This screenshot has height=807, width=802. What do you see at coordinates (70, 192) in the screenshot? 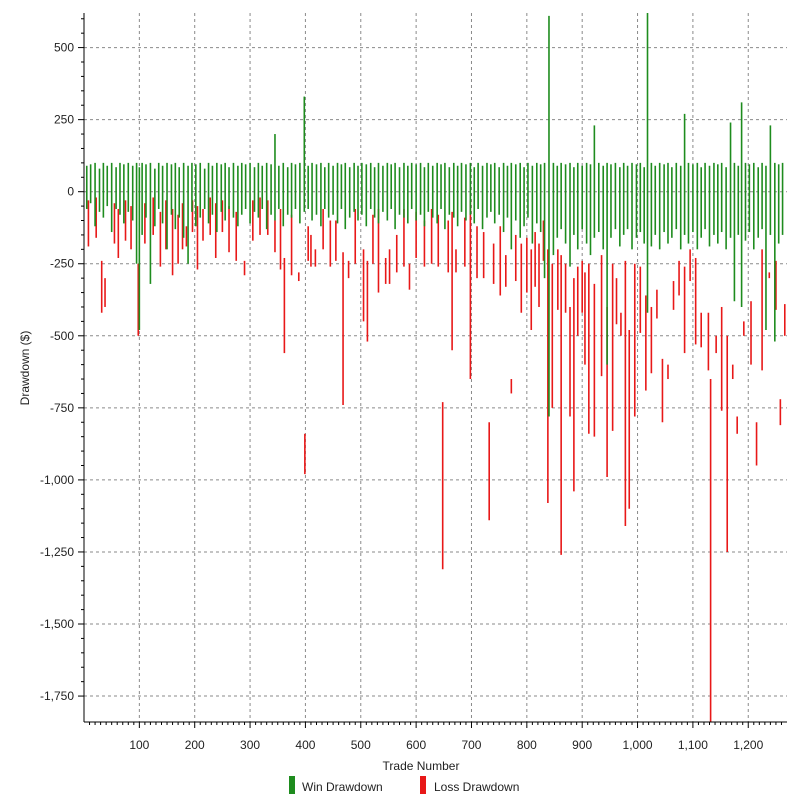
I see `y-tick-label: 0` at bounding box center [70, 192].